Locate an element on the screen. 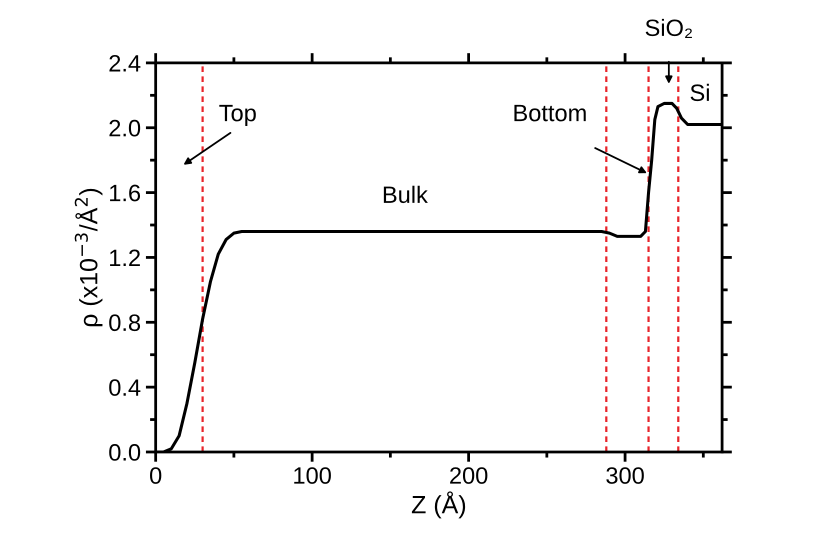  annotation: Bottom is located at coordinates (550, 113).